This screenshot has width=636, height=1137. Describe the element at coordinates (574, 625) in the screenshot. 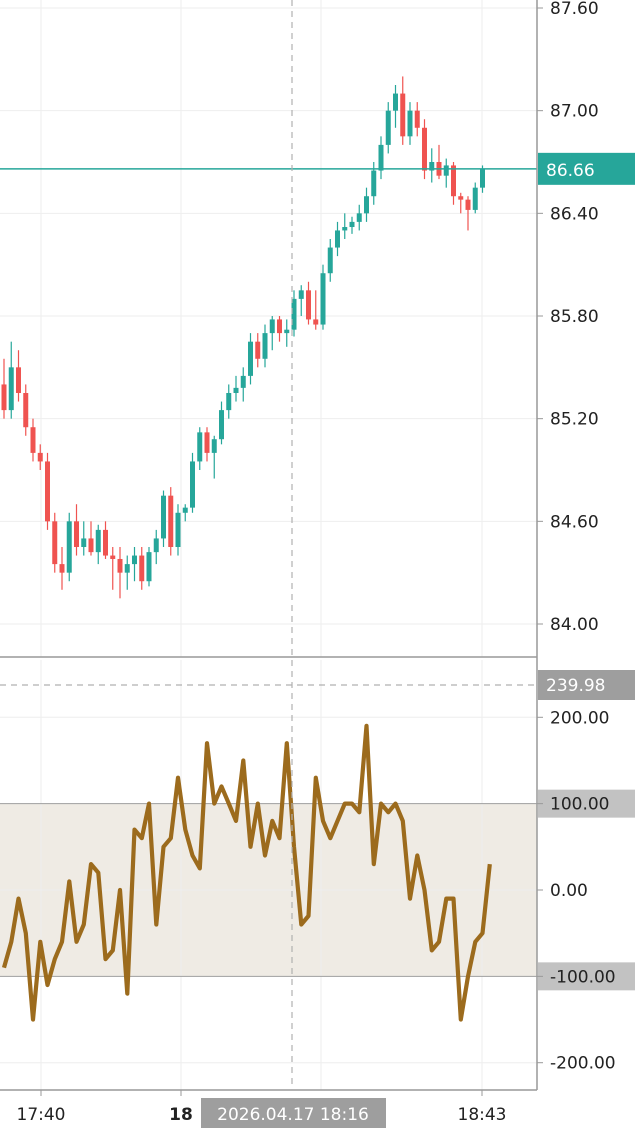

I see `price-tick-label: 84.00` at that location.